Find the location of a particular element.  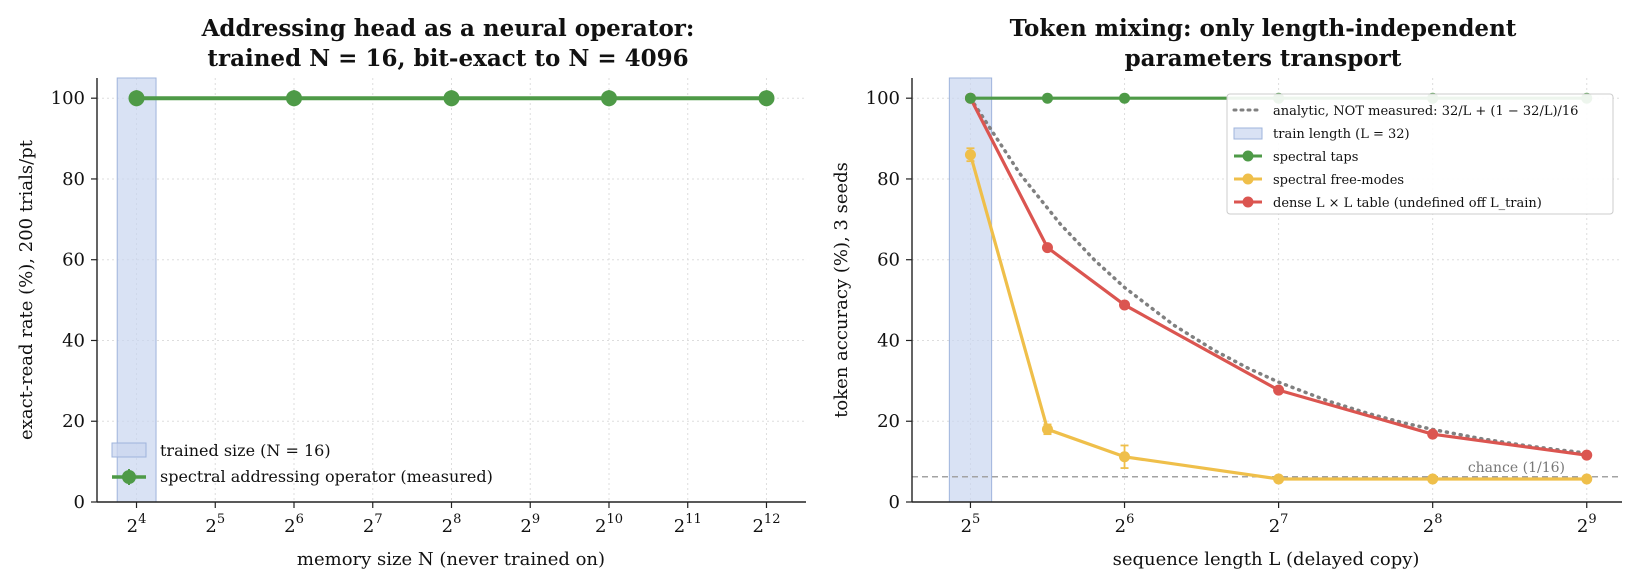

right-x-tick-label: 28 is located at coordinates (1433, 524).